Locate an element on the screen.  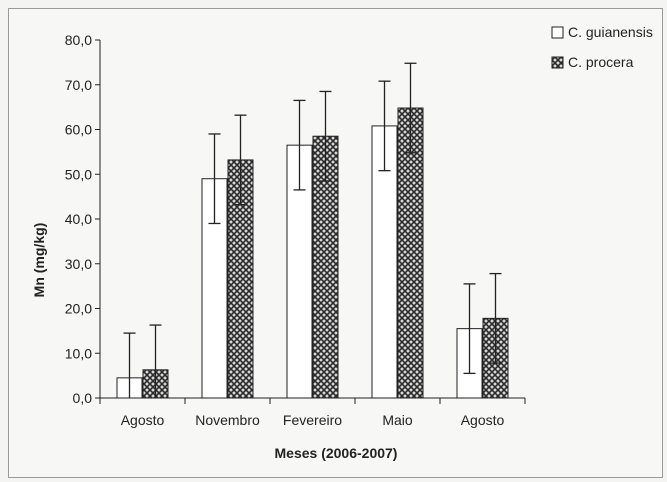
y-tick-label: 50,0 is located at coordinates (78, 174).